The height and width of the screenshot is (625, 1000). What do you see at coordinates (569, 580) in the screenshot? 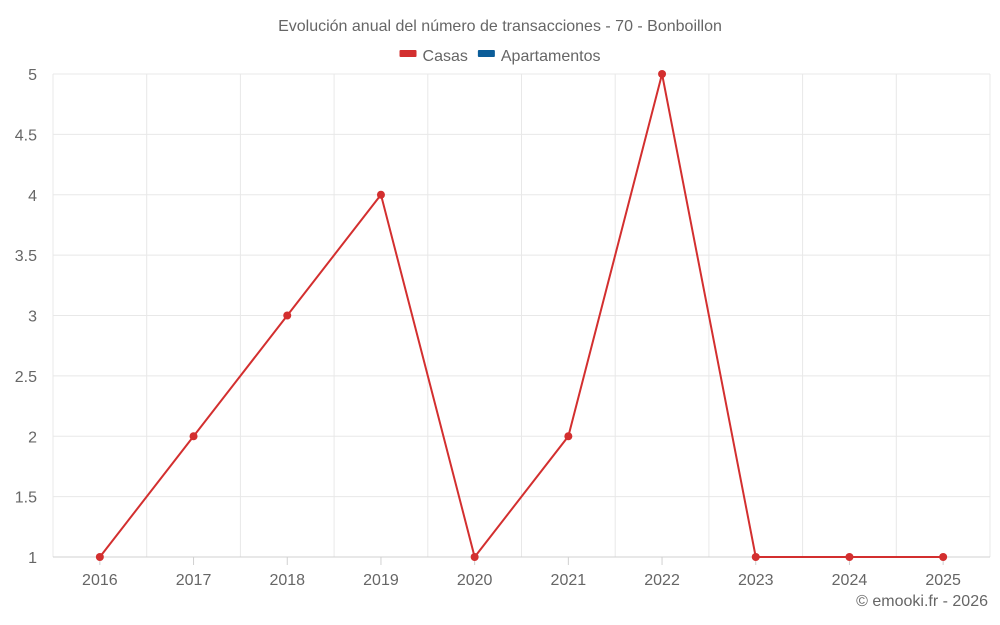
I see `x-tick-label: 2021` at bounding box center [569, 580].